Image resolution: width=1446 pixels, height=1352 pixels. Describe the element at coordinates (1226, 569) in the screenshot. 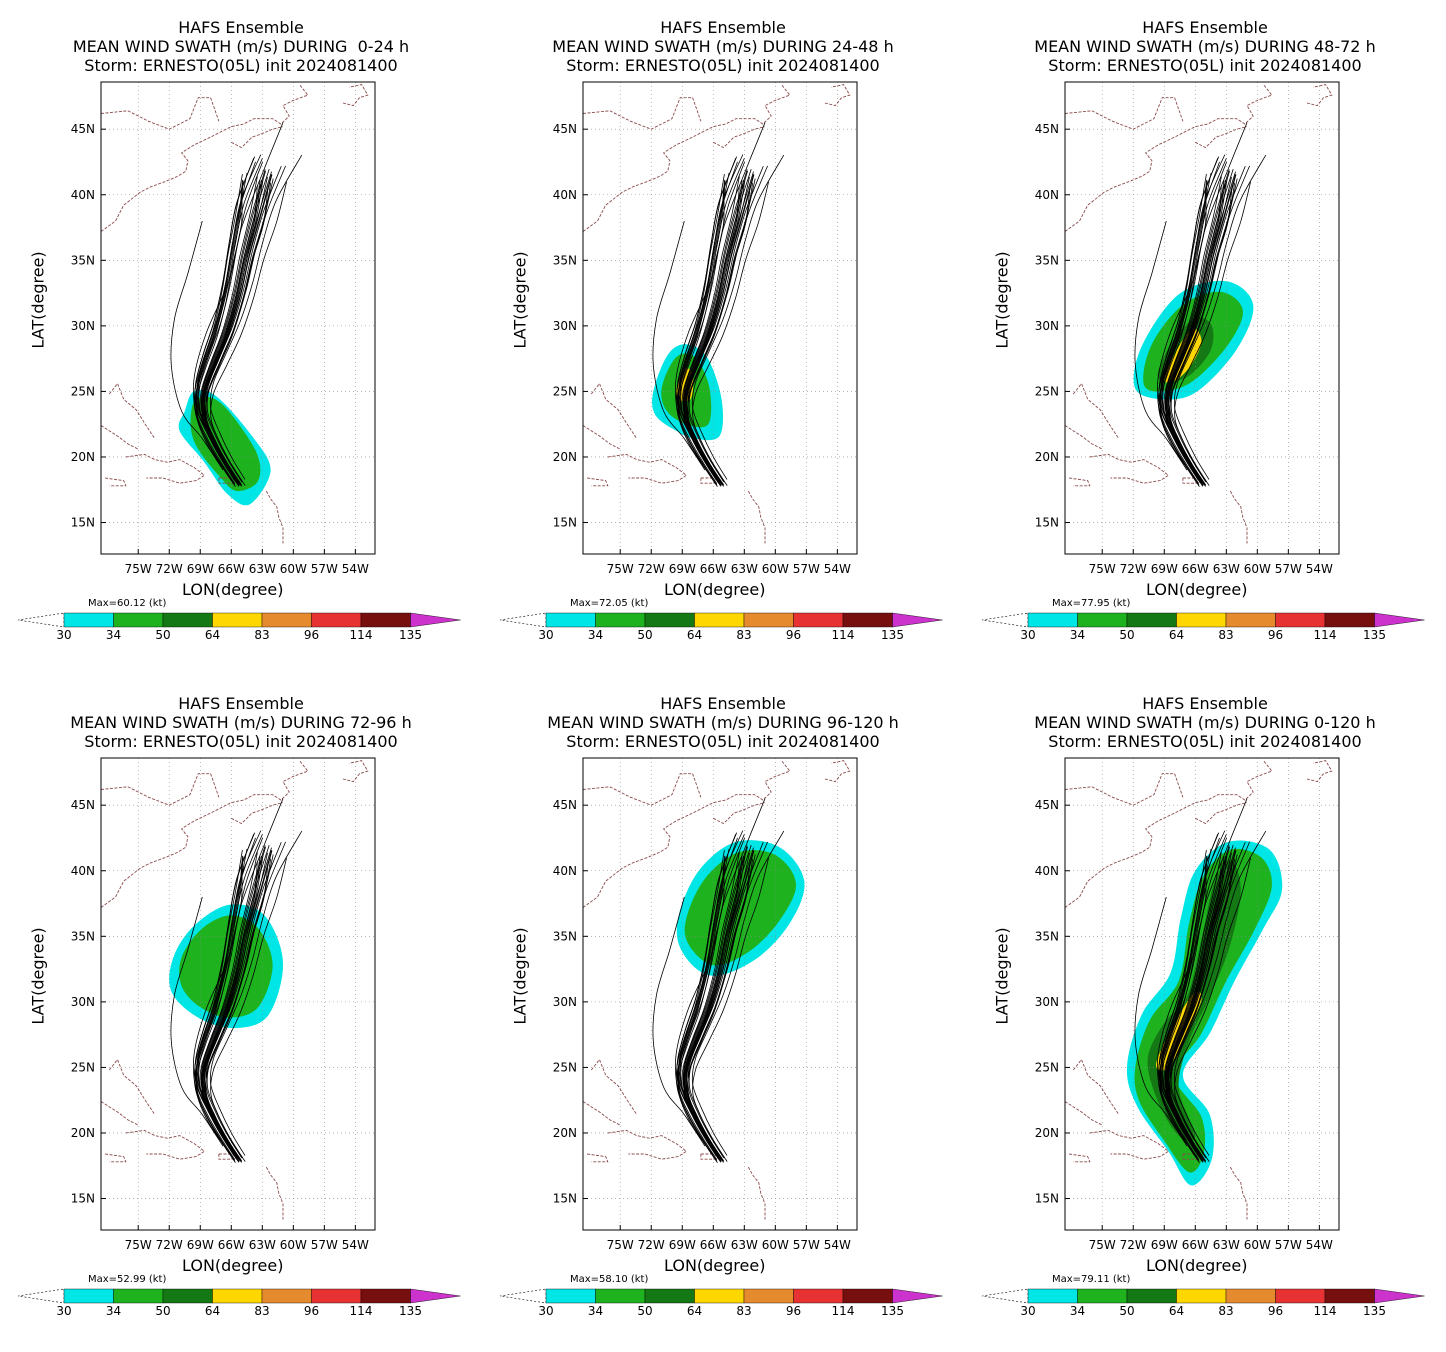

I see `lon-tick-label: 63W` at that location.